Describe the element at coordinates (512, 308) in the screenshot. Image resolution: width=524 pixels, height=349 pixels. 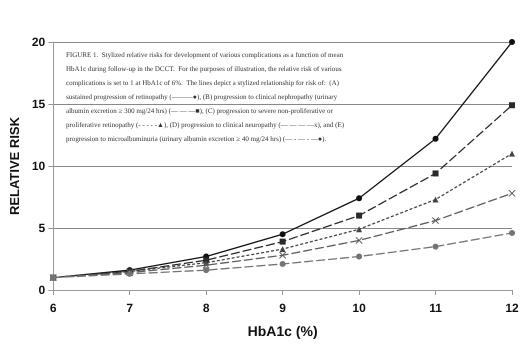
I see `x-tick-label: 12` at that location.